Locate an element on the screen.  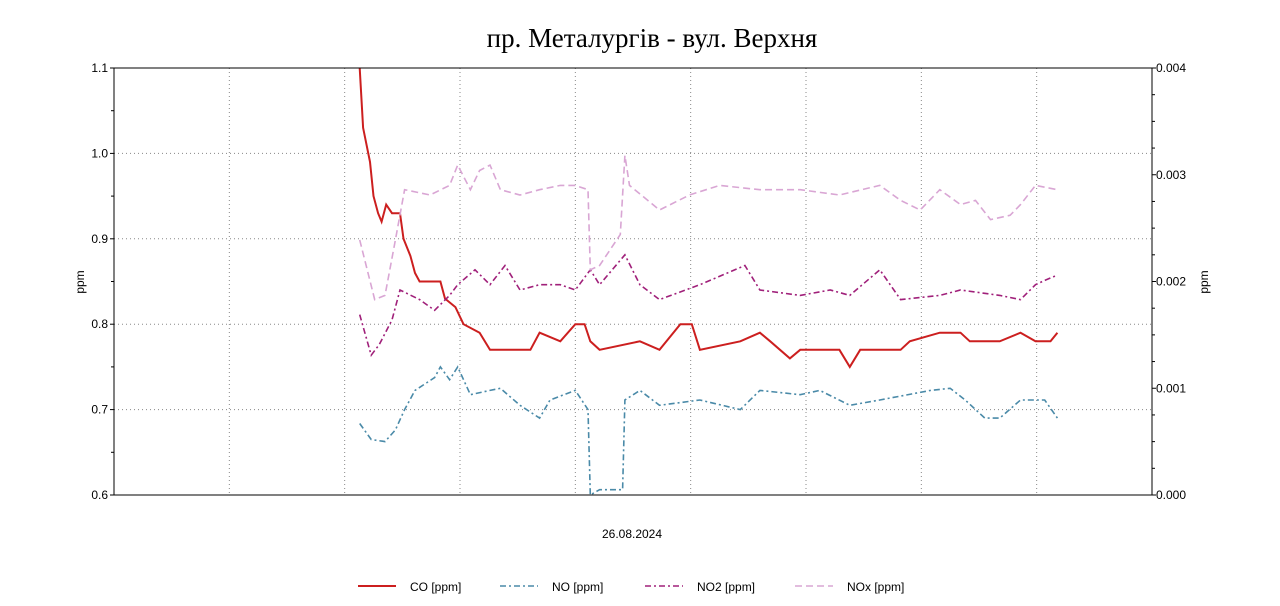
x-axis-label: 26.08.2024 is located at coordinates (632, 534).